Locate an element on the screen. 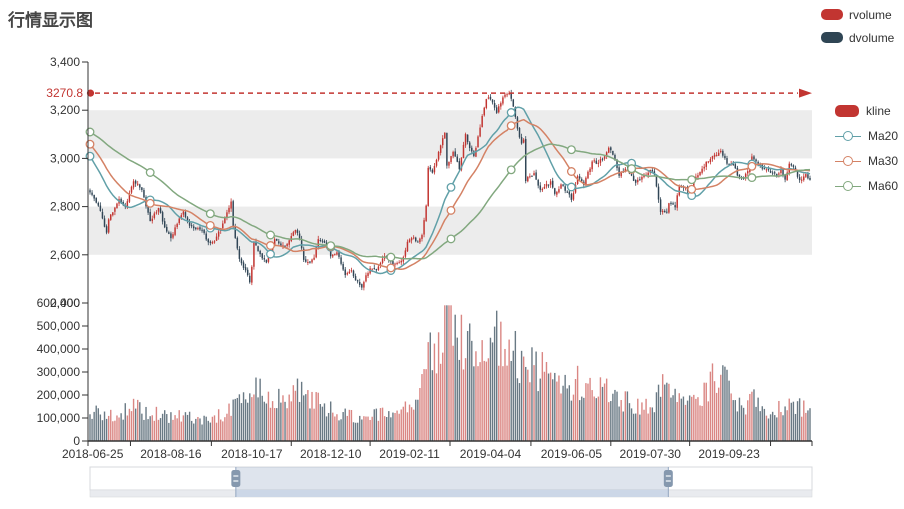 The image size is (904, 509). legend-label: rvolume is located at coordinates (870, 14).